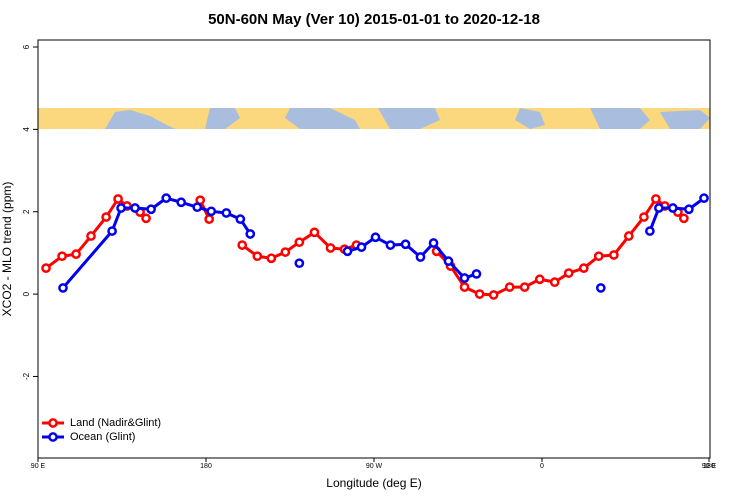 This screenshot has height=500, width=750. I want to click on y-tick-label: 2, so click(26, 211).